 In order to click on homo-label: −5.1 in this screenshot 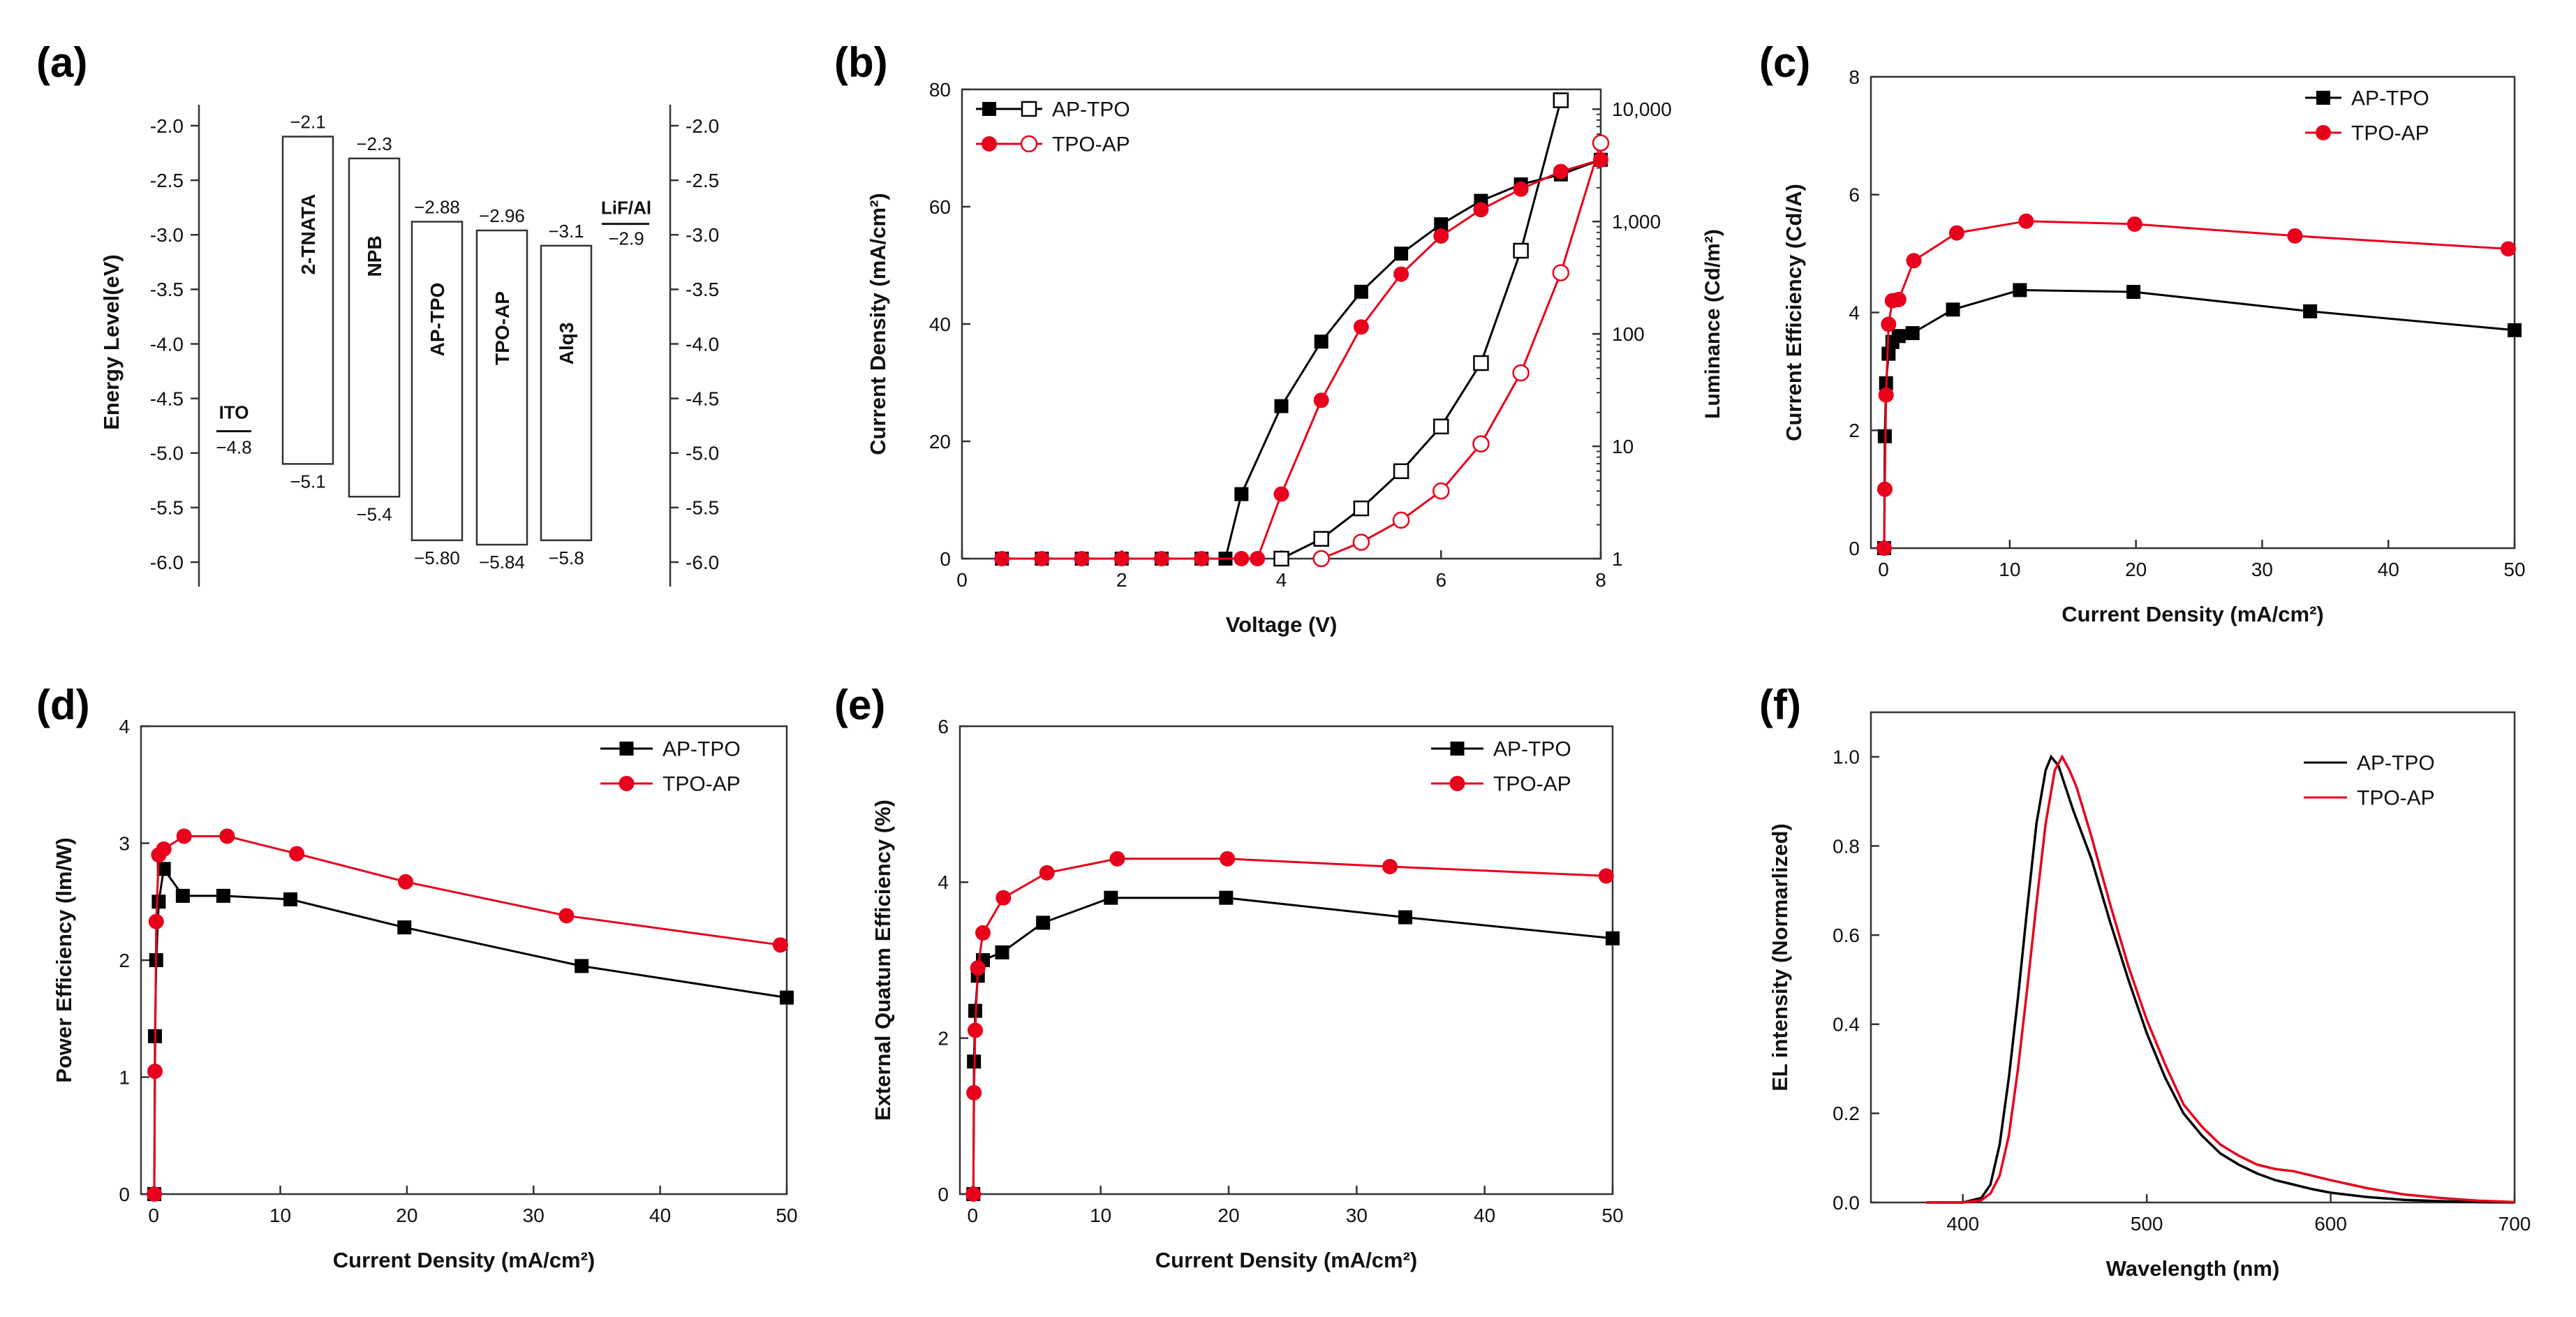, I will do `click(307, 482)`.